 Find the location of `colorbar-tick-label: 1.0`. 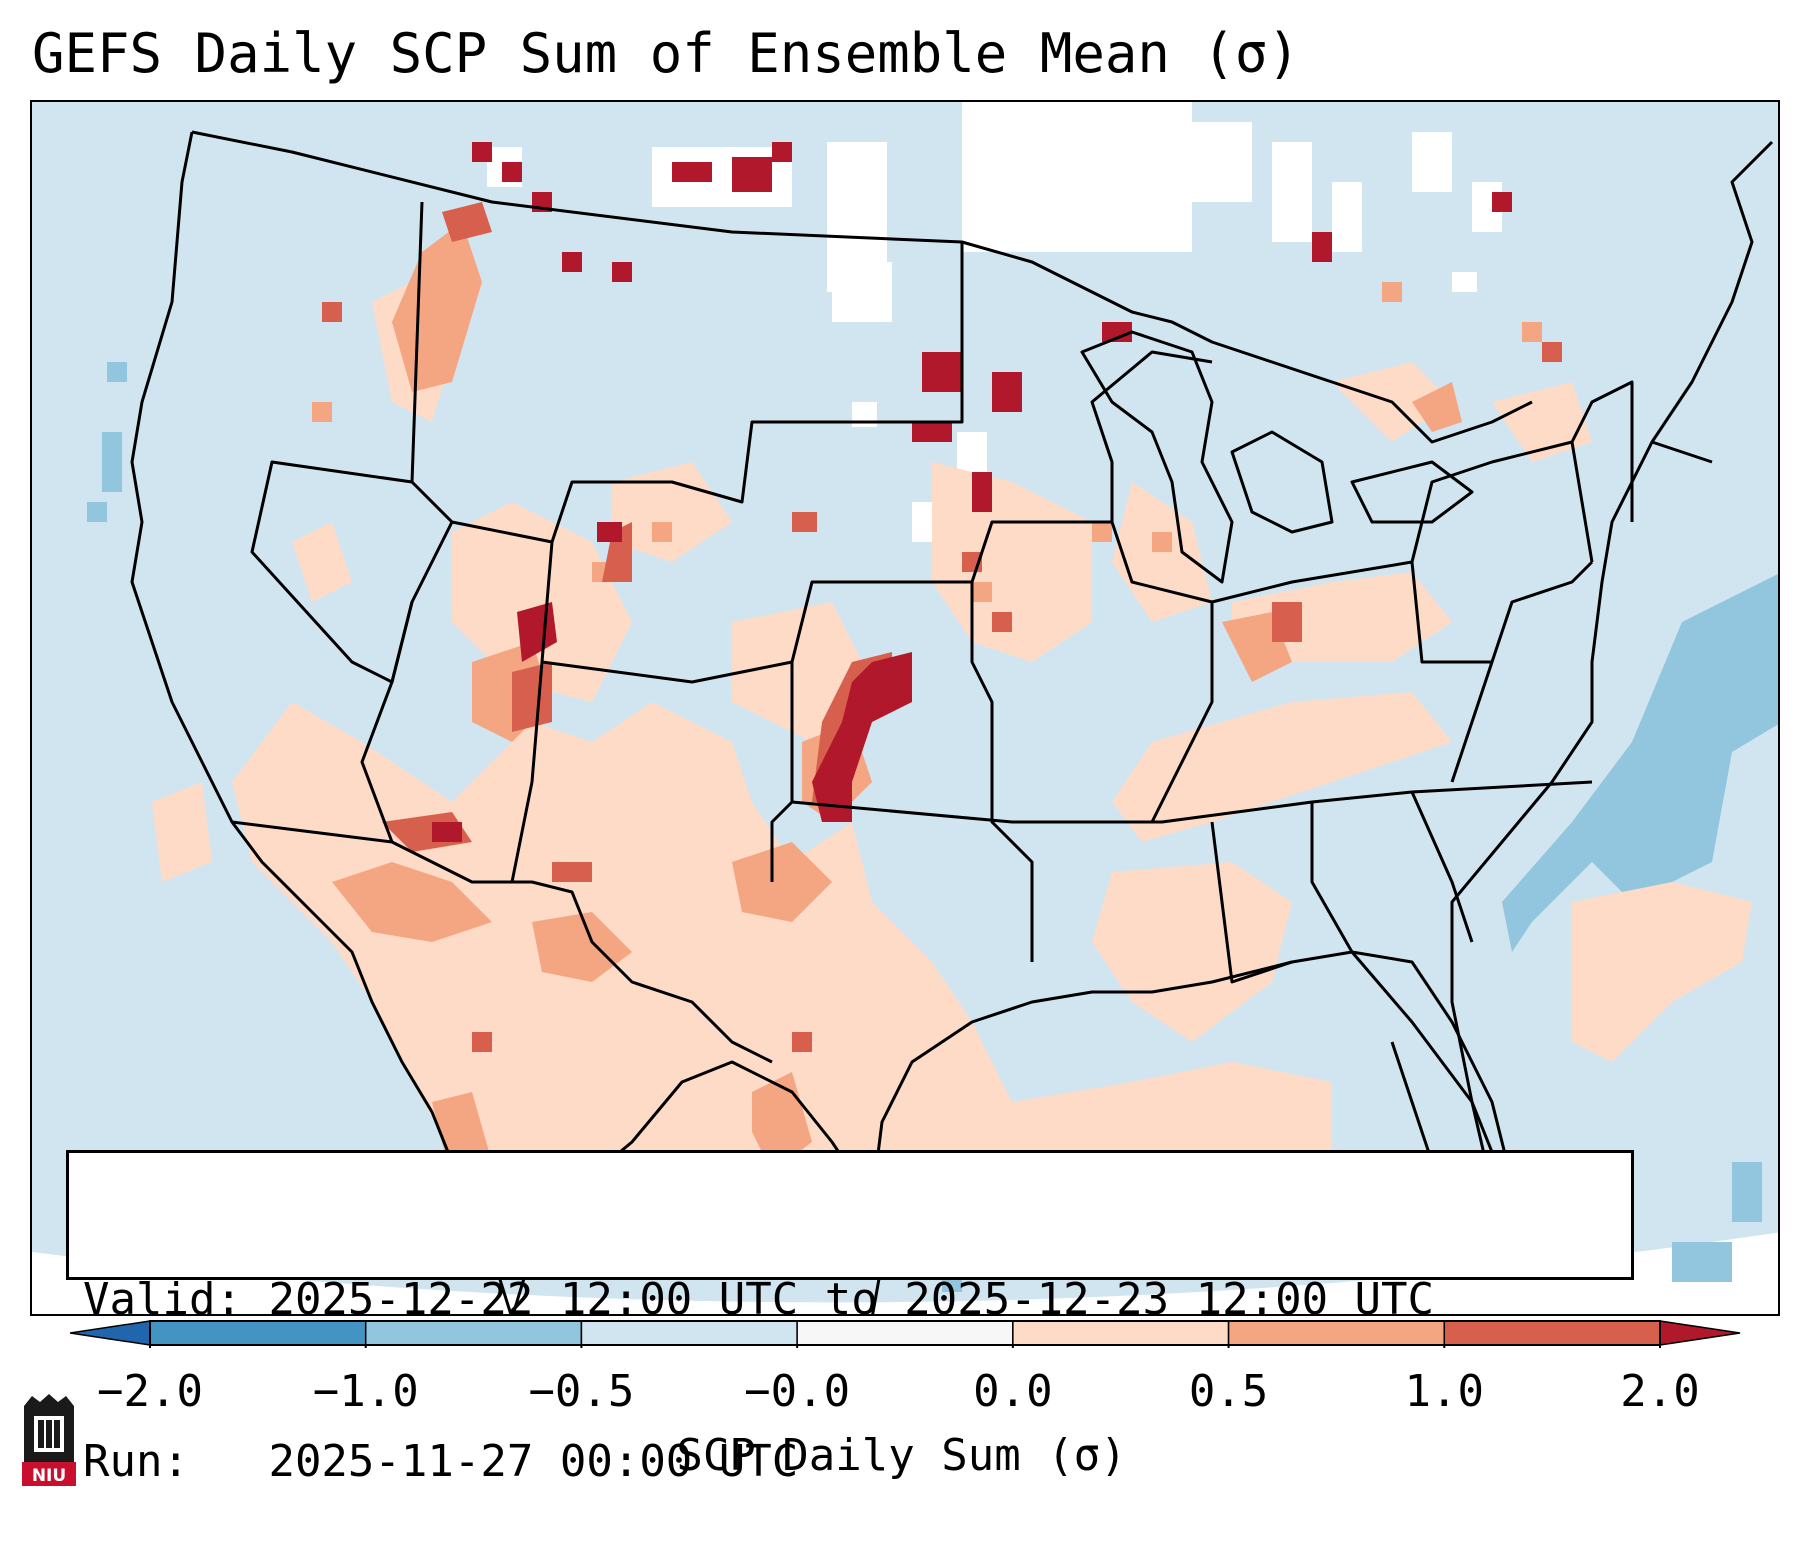

colorbar-tick-label: 1.0 is located at coordinates (1444, 1391).